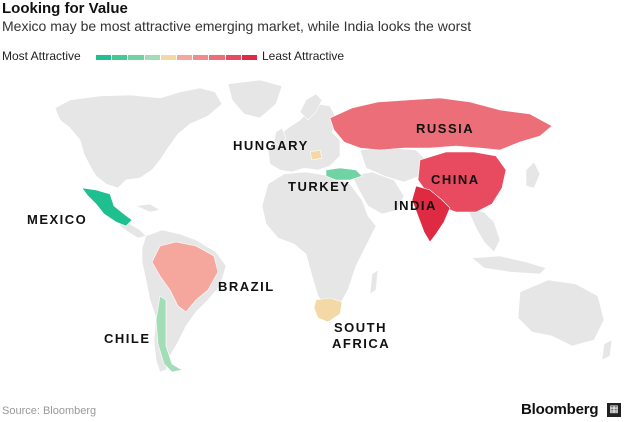  Describe the element at coordinates (319, 186) in the screenshot. I see `label-turkey: TURKEY` at that location.